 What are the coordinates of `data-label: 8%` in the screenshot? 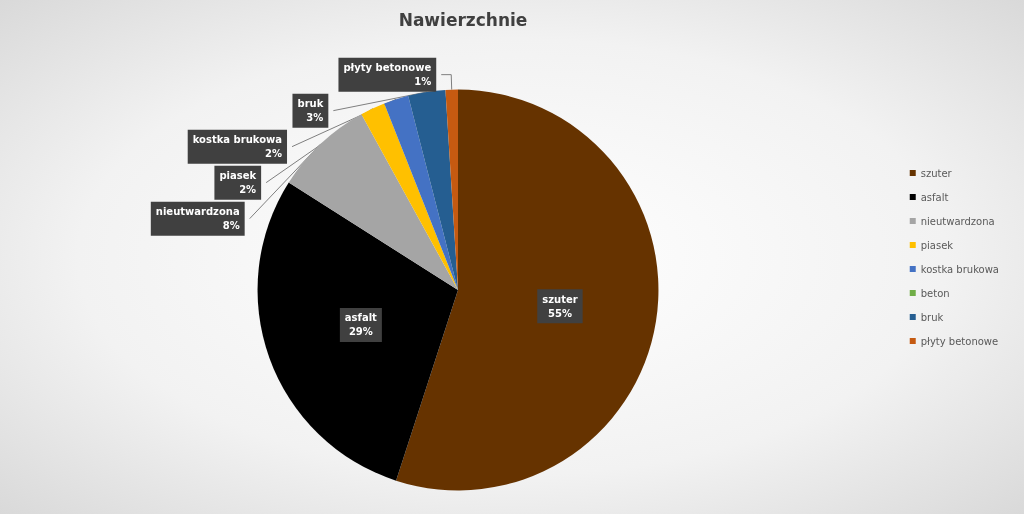 It's located at (231, 226).